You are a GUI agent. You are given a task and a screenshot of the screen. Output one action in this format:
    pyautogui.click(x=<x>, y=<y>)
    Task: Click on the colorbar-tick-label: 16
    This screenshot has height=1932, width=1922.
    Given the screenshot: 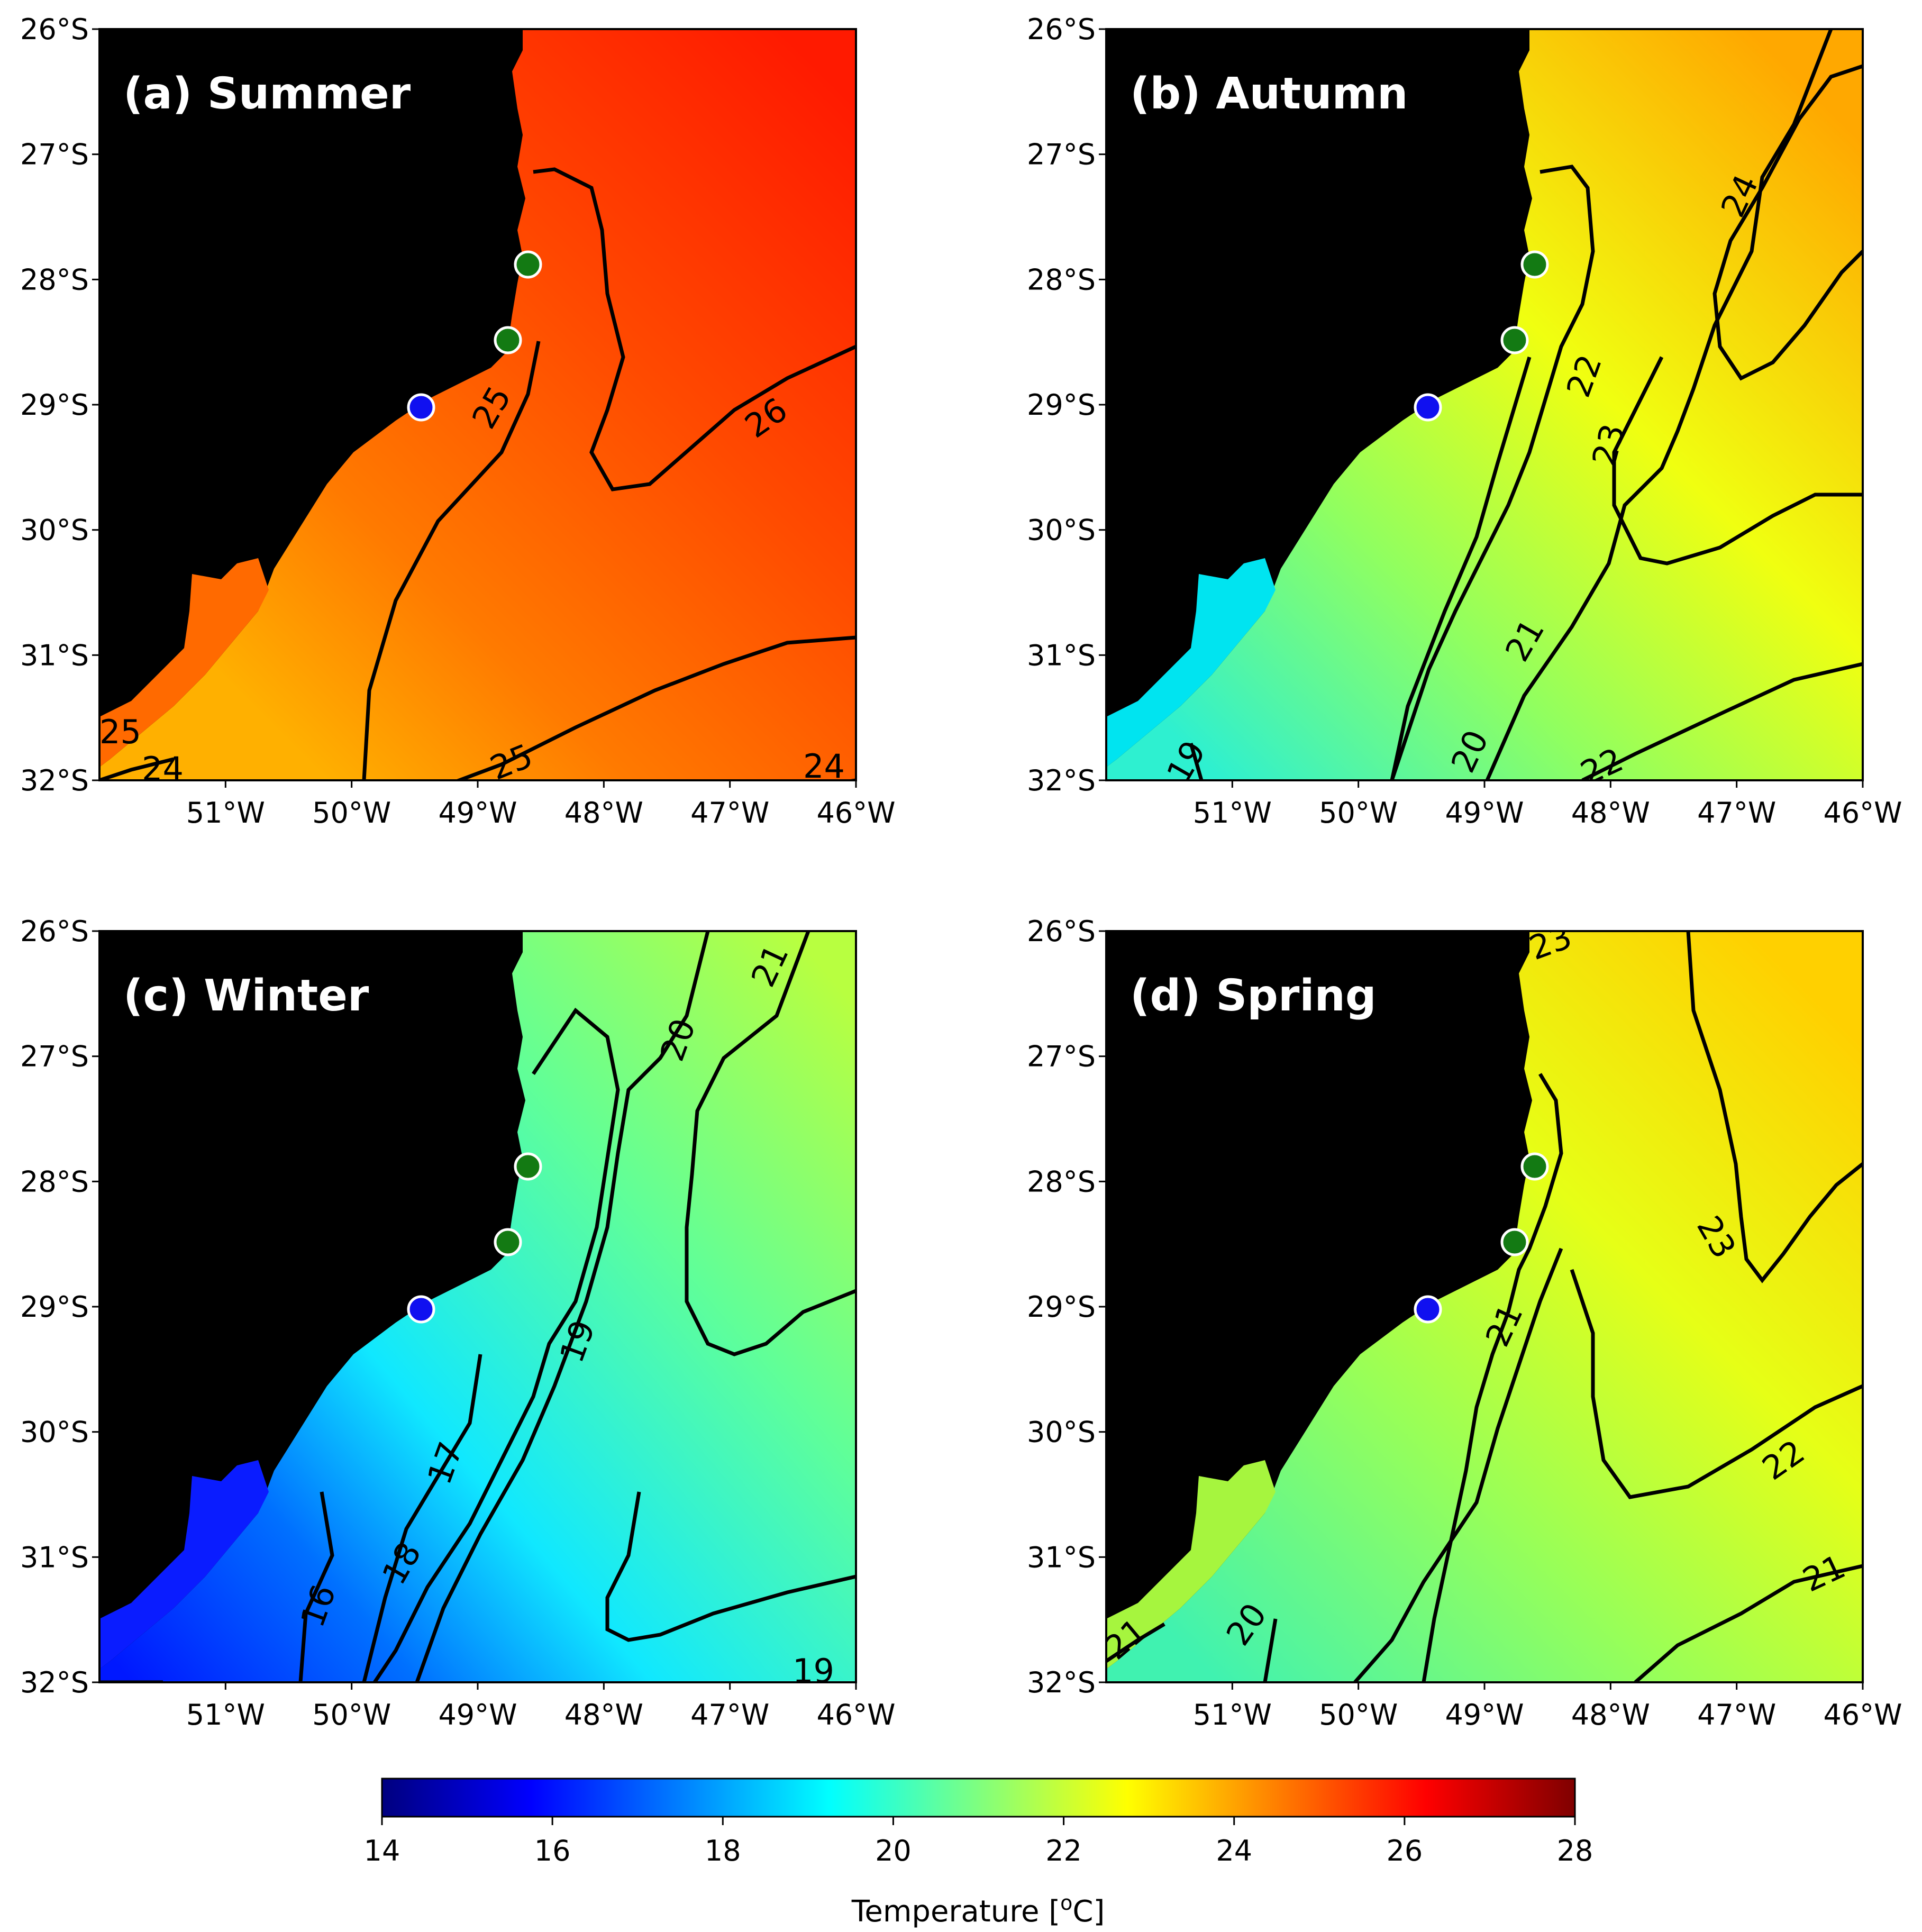 What is the action you would take?
    pyautogui.click(x=552, y=1850)
    